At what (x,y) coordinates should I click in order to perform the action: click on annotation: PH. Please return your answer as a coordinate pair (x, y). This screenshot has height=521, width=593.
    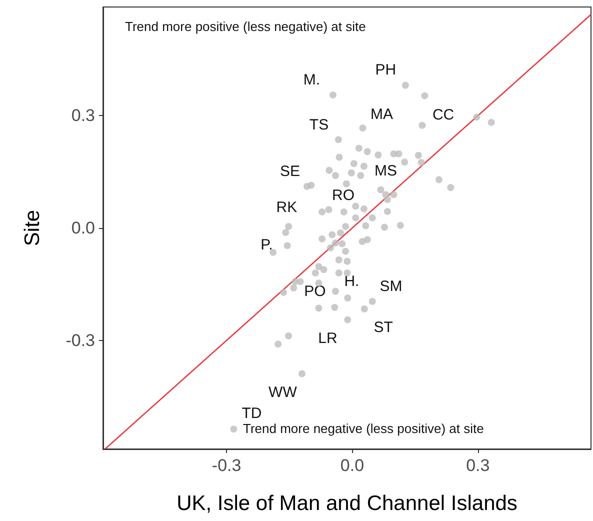
    Looking at the image, I should click on (385, 70).